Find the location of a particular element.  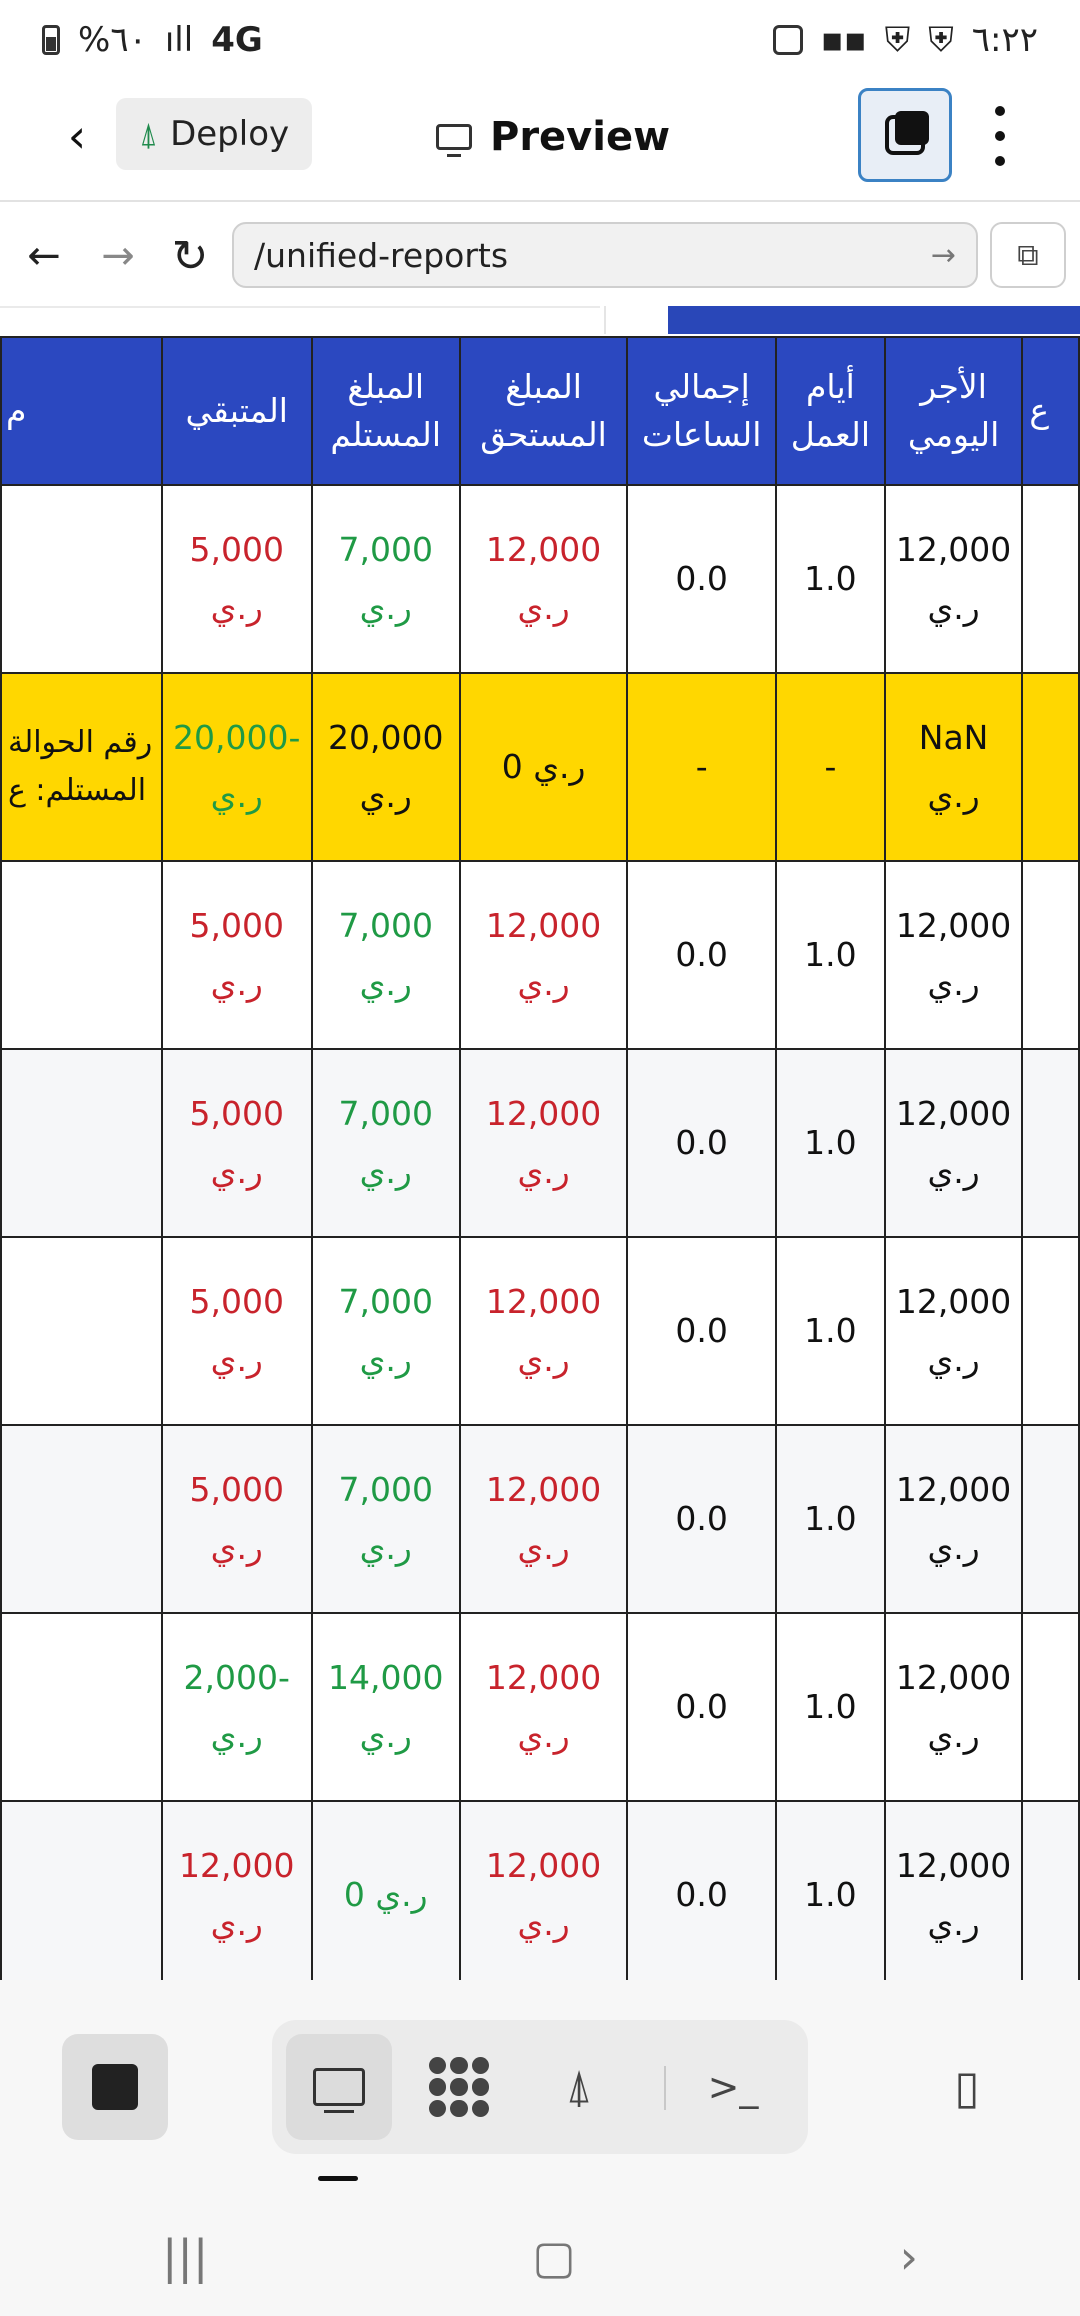

cell-received: 7,000 ر.ي is located at coordinates (385, 579).